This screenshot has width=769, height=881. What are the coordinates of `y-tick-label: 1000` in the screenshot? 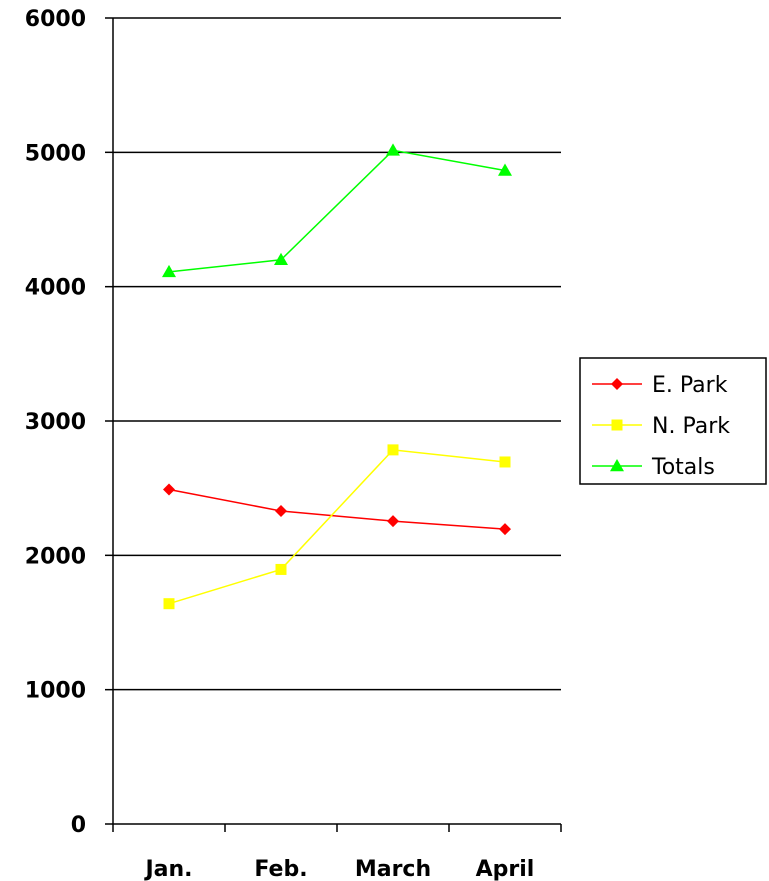 It's located at (55, 691).